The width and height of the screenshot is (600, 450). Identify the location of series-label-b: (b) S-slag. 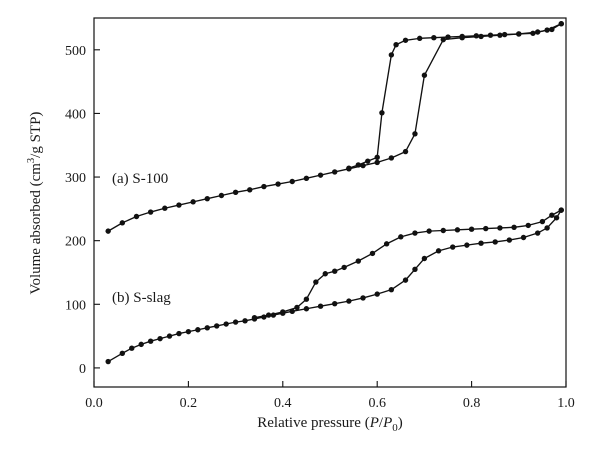
(141, 298).